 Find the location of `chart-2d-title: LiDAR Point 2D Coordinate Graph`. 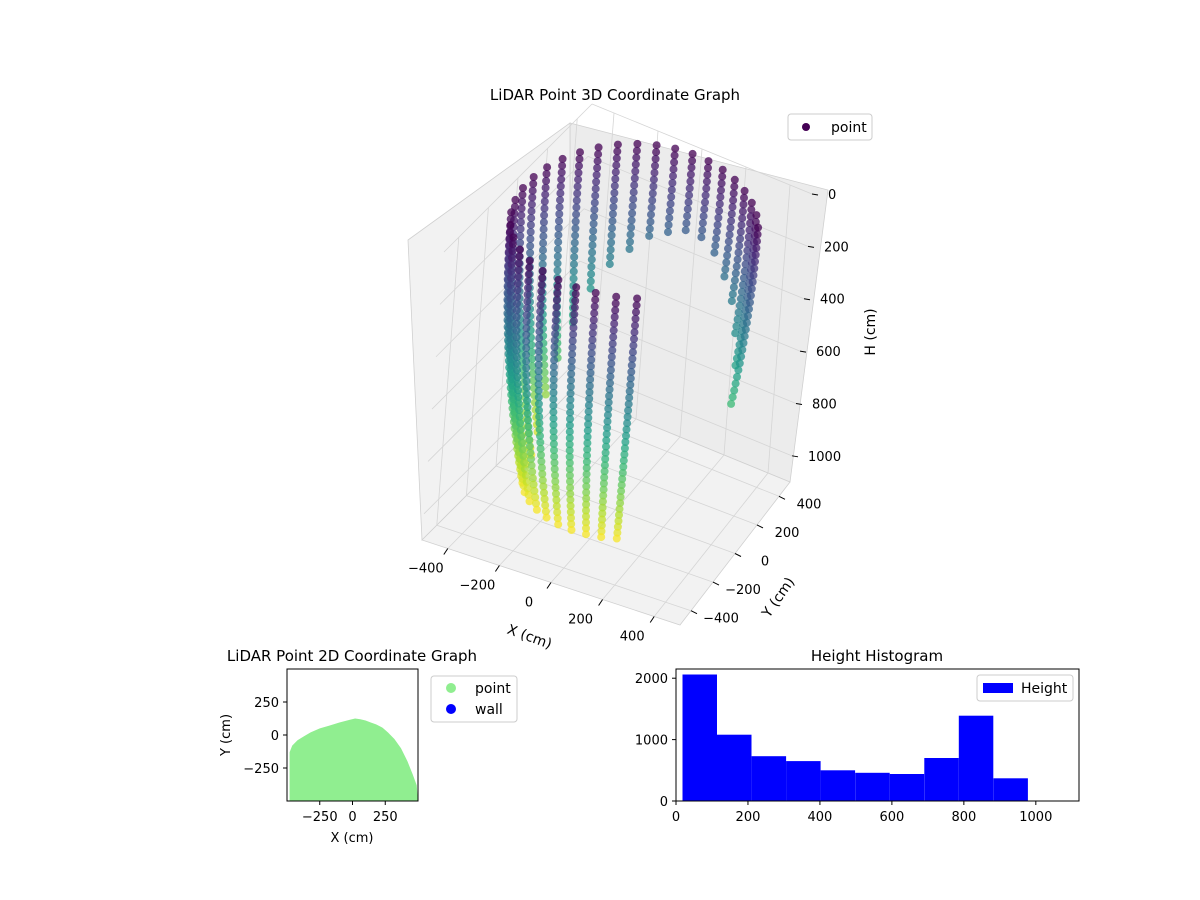

chart-2d-title: LiDAR Point 2D Coordinate Graph is located at coordinates (352, 656).